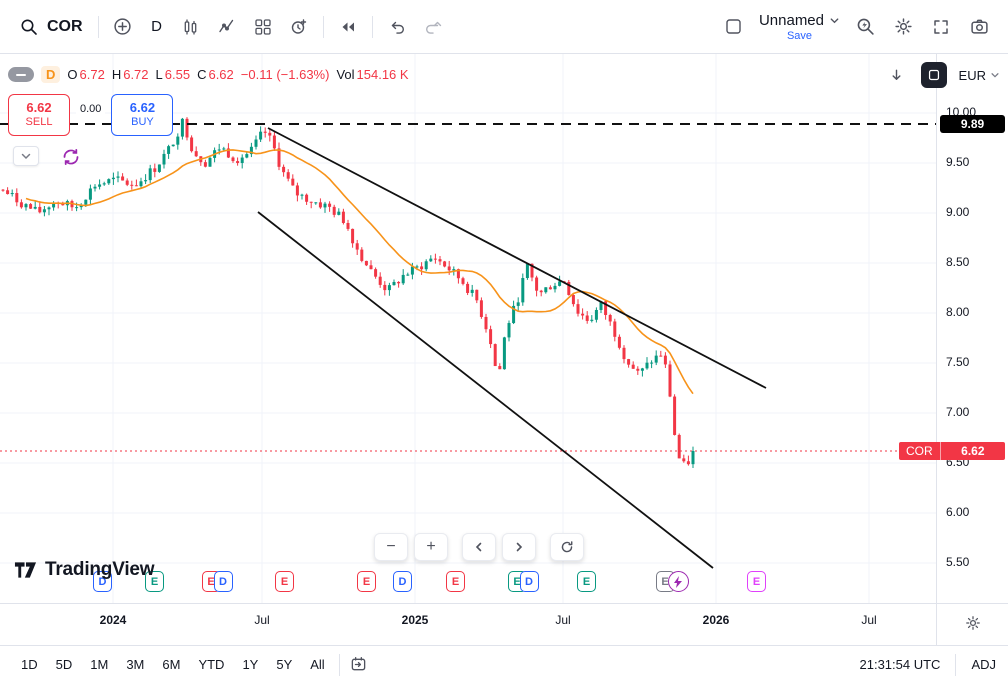 The width and height of the screenshot is (1008, 683). Describe the element at coordinates (359, 665) in the screenshot. I see `goto-date-button` at that location.